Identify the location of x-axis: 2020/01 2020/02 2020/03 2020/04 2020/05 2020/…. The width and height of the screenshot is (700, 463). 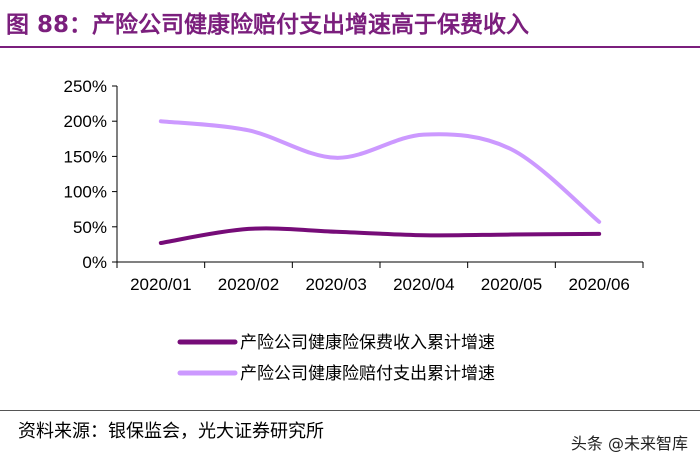
(380, 277).